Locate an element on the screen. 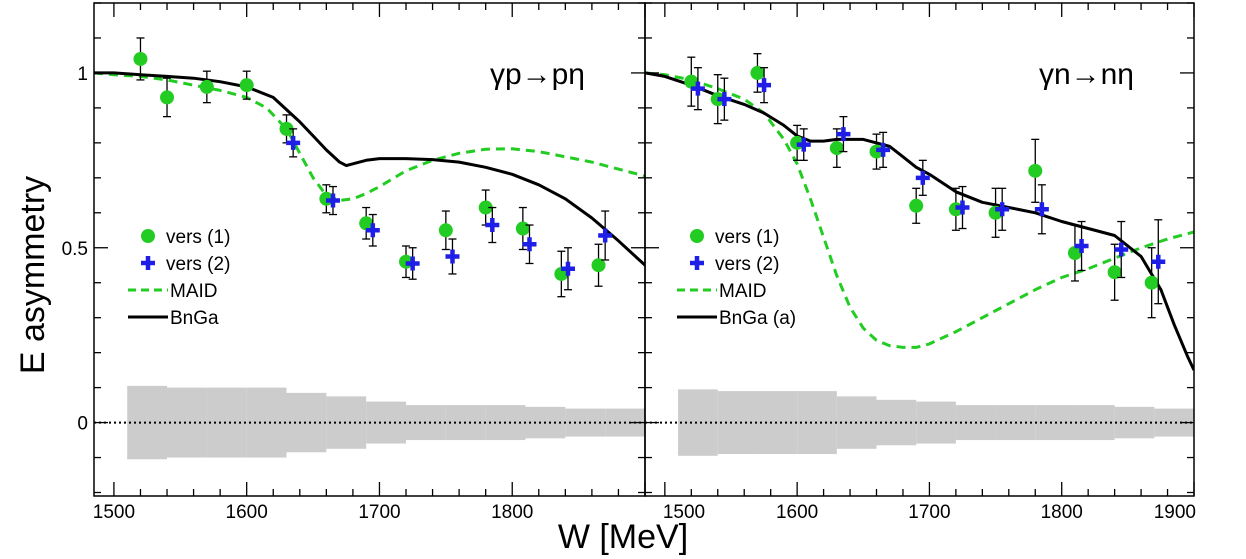 The image size is (1246, 559). legend: vers (1) vers (2) MAID BnGa is located at coordinates (179, 278).